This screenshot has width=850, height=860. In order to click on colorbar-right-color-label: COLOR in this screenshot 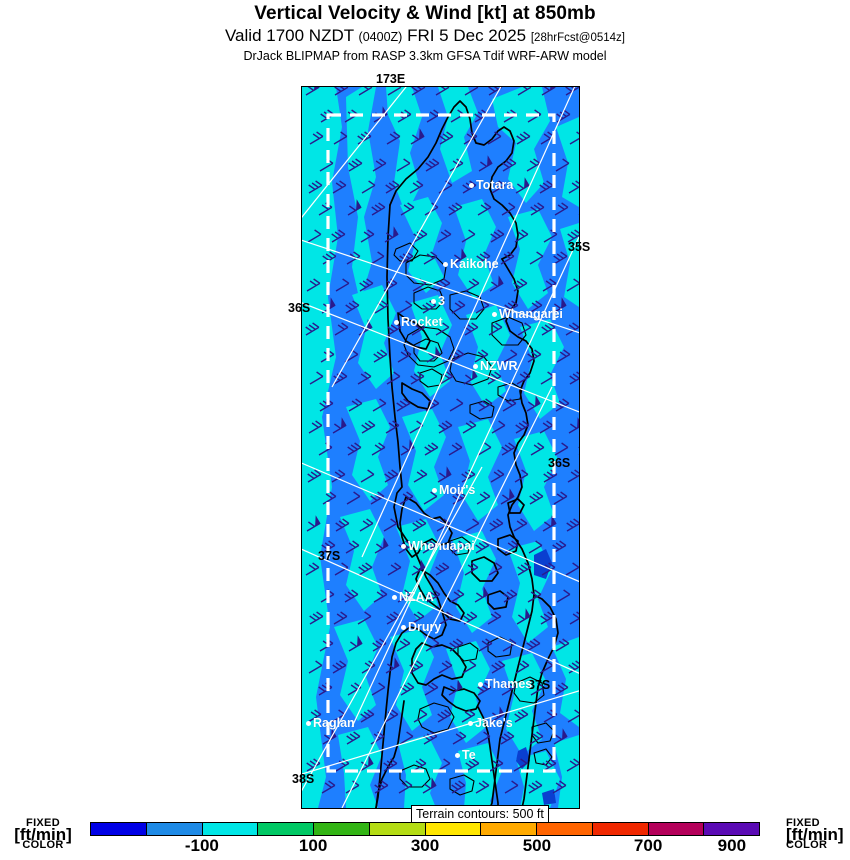, I will do `click(807, 845)`.